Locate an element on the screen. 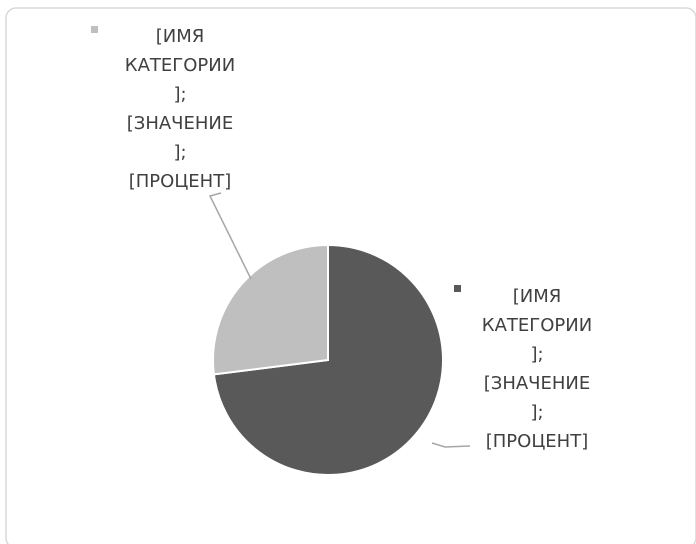  pie-slice is located at coordinates (270, 309).